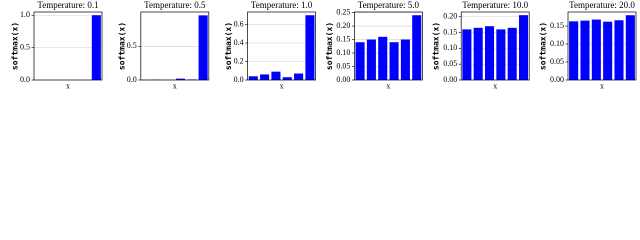 The width and height of the screenshot is (640, 240). I want to click on chart-title: Temperature: 0.1, so click(67, 5).